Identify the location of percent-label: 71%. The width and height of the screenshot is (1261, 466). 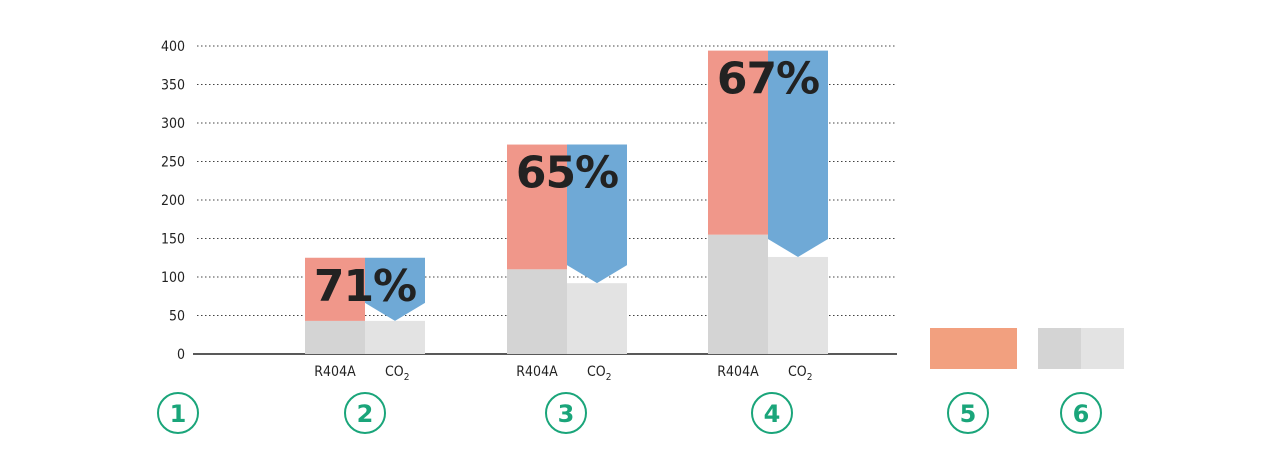
(365, 286).